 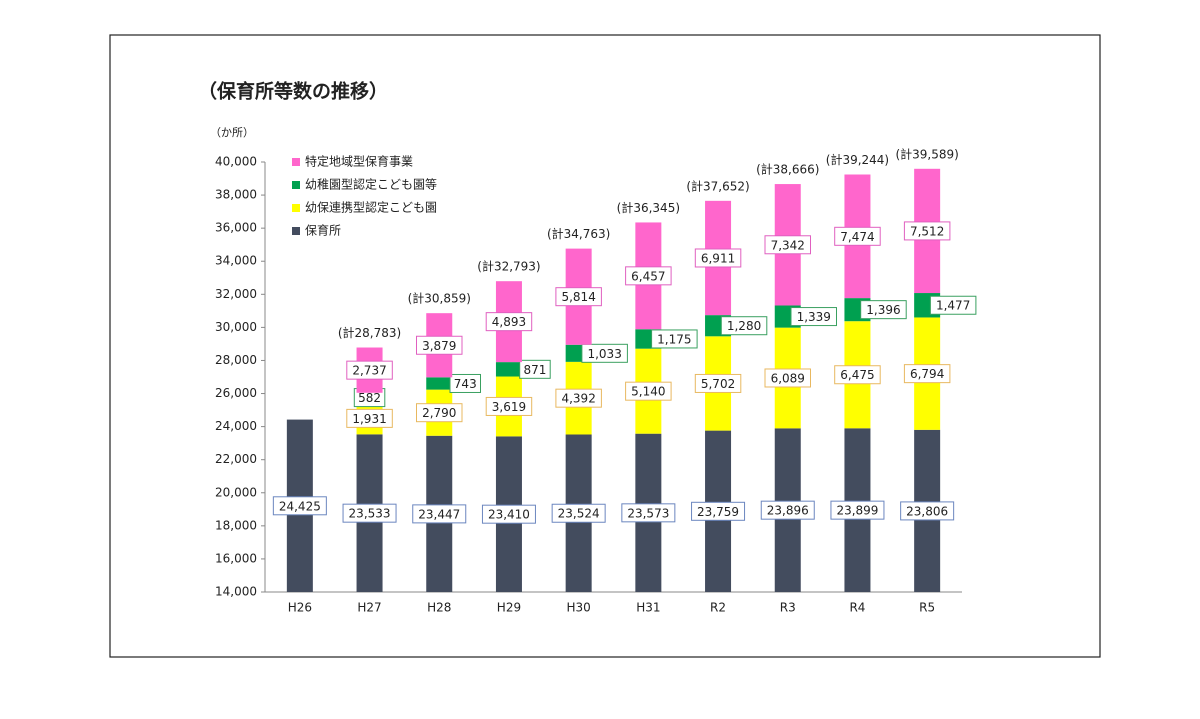 What do you see at coordinates (439, 298) in the screenshot?
I see `total-label: (計30,859)` at bounding box center [439, 298].